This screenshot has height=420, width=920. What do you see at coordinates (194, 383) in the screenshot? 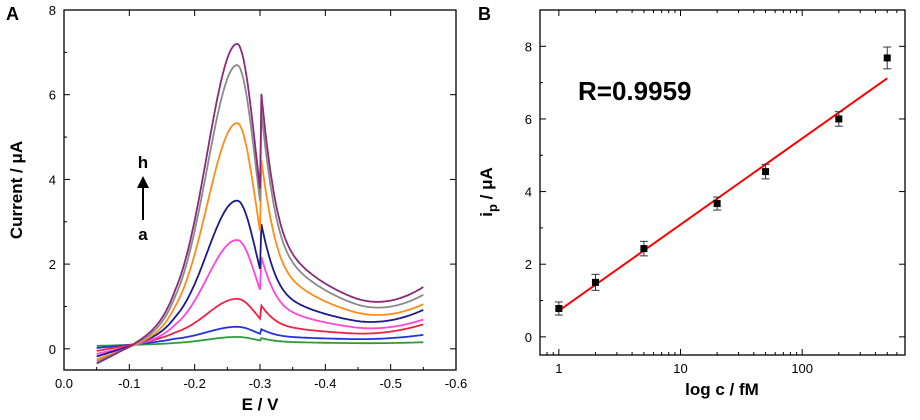
I see `x-tick-label: -0.2` at bounding box center [194, 383].